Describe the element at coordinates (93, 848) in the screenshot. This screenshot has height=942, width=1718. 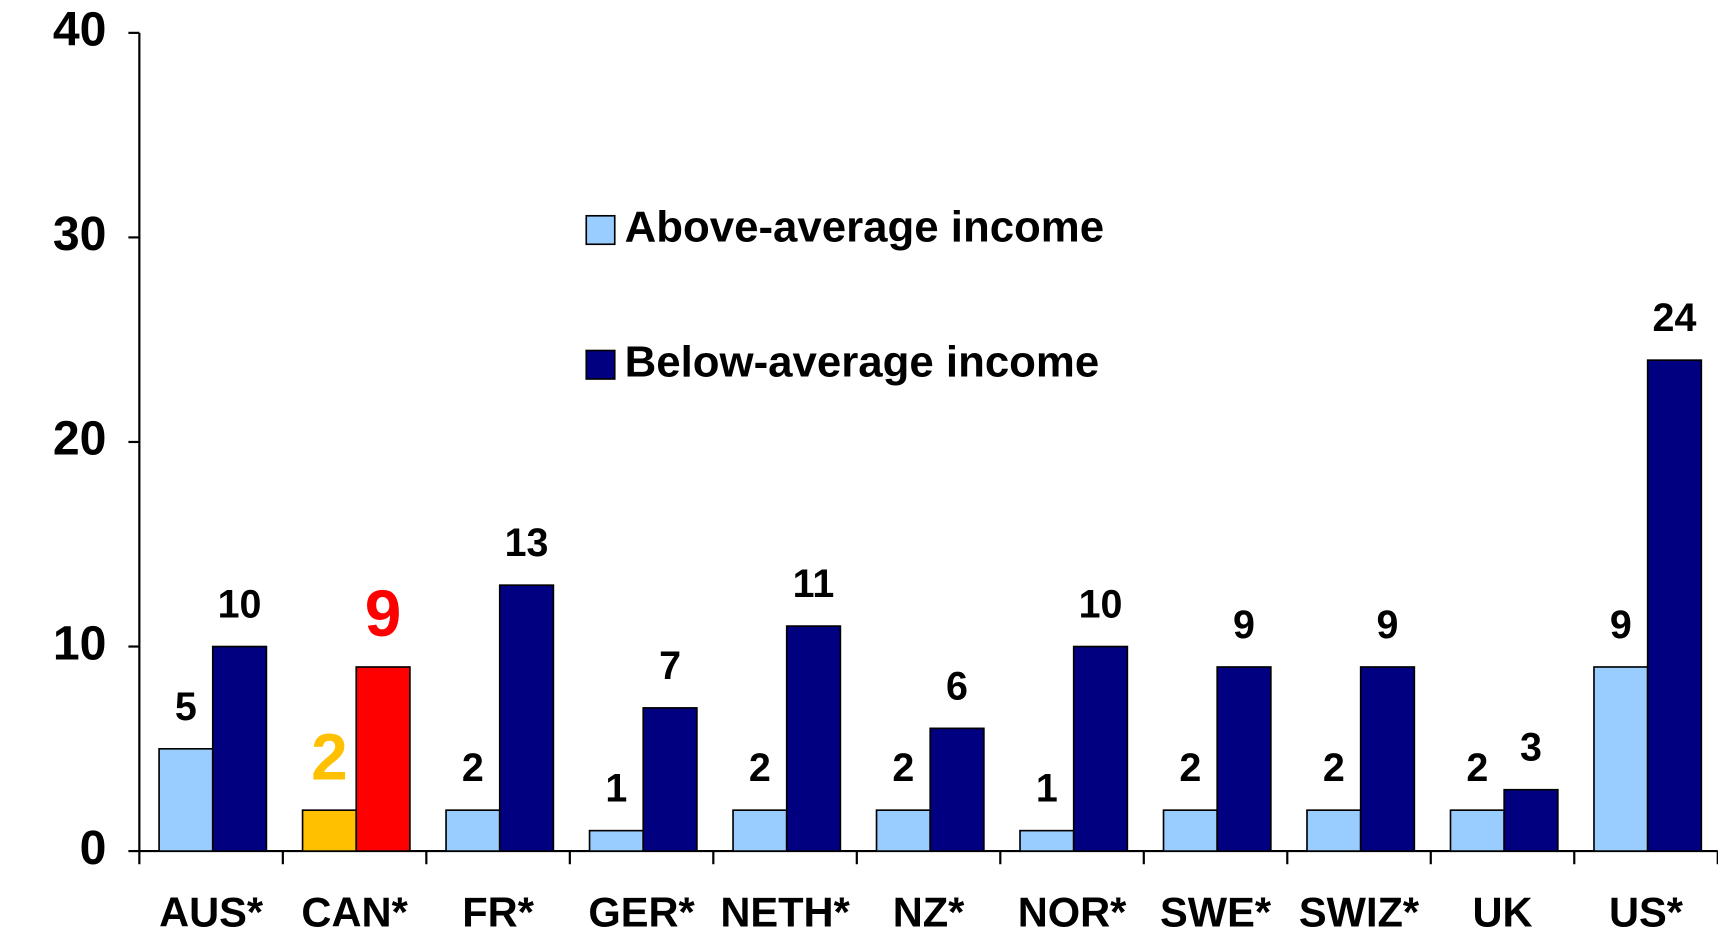
I see `y-tick-label: 0` at that location.